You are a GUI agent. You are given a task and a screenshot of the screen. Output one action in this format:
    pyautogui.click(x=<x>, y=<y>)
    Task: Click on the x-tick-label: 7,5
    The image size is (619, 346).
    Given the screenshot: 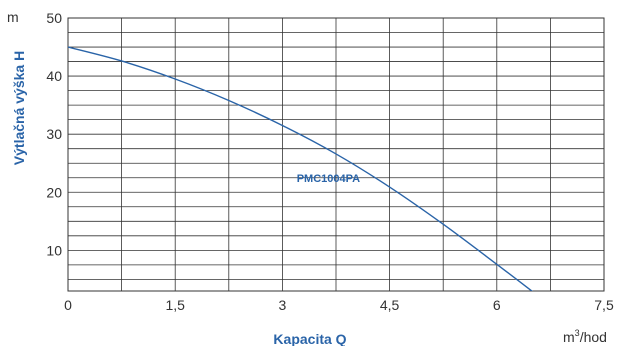 What is the action you would take?
    pyautogui.click(x=604, y=305)
    